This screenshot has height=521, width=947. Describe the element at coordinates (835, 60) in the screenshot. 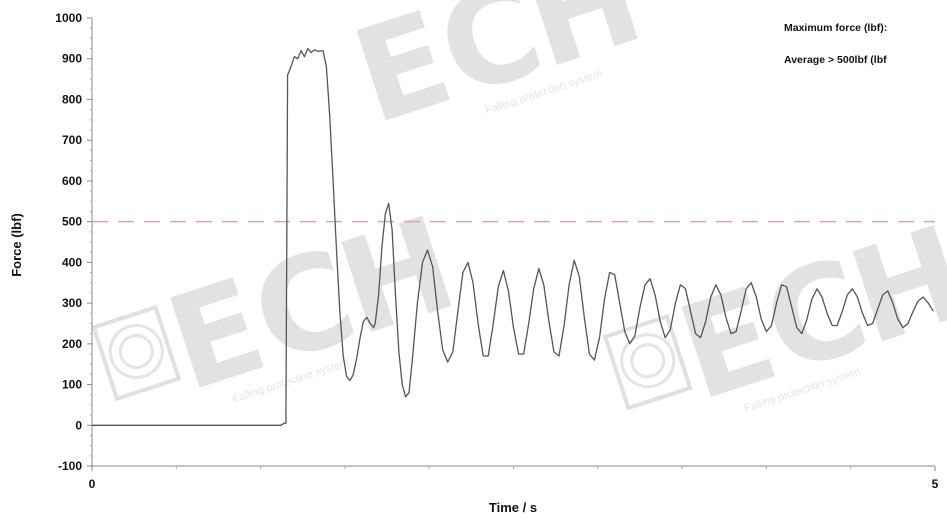

I see `annotation-average: Average > 500lbf (lbf` at that location.